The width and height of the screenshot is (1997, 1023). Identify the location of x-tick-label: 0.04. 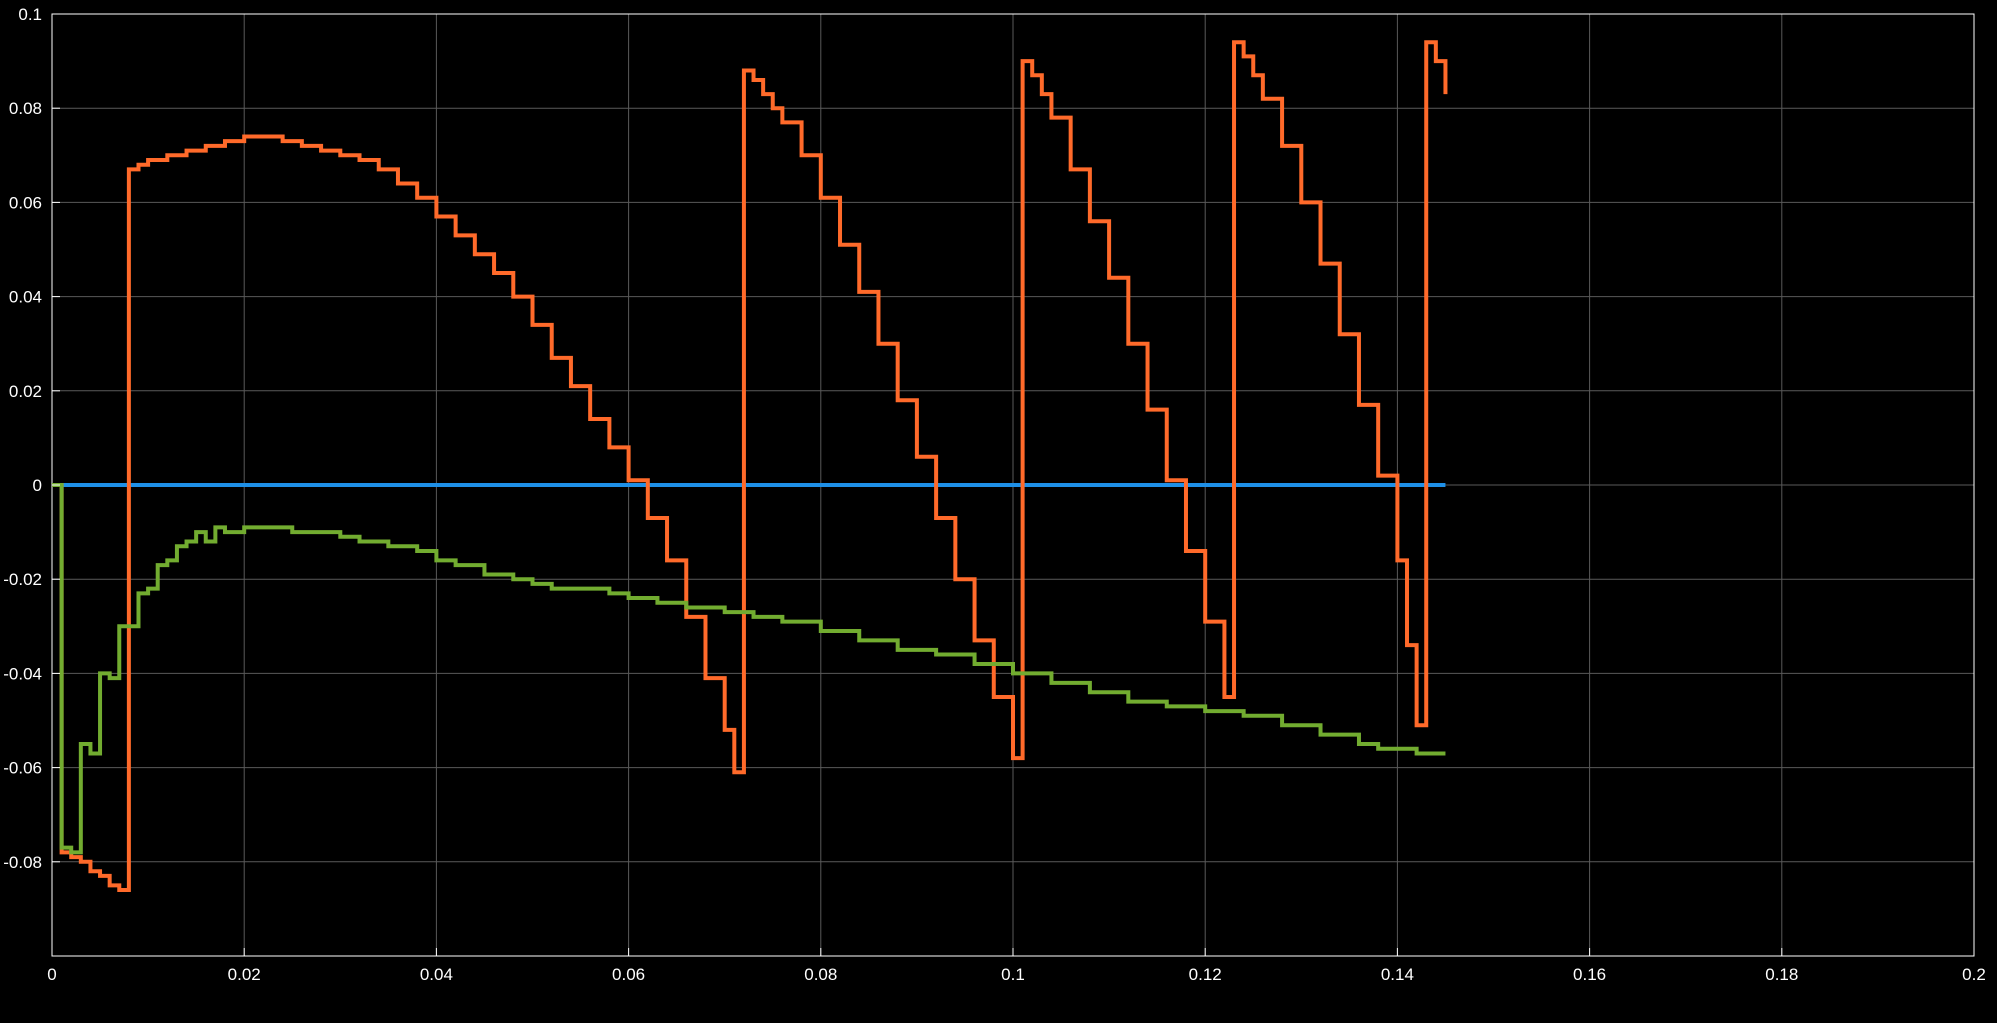
(436, 974).